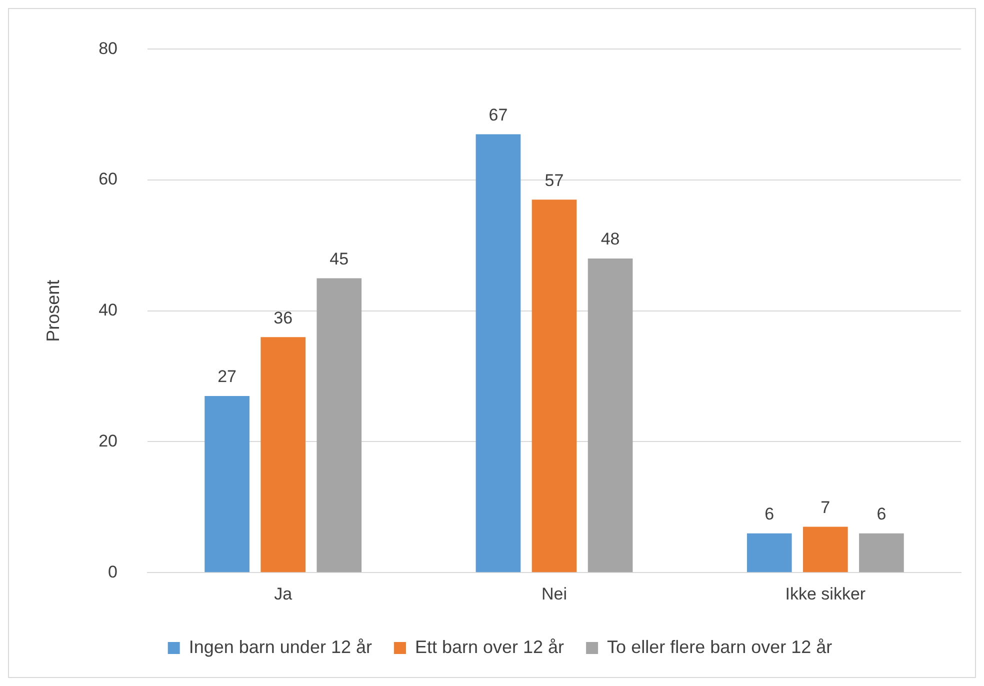 Image resolution: width=984 pixels, height=686 pixels. I want to click on x-tick-label: Ikke sikker, so click(825, 594).